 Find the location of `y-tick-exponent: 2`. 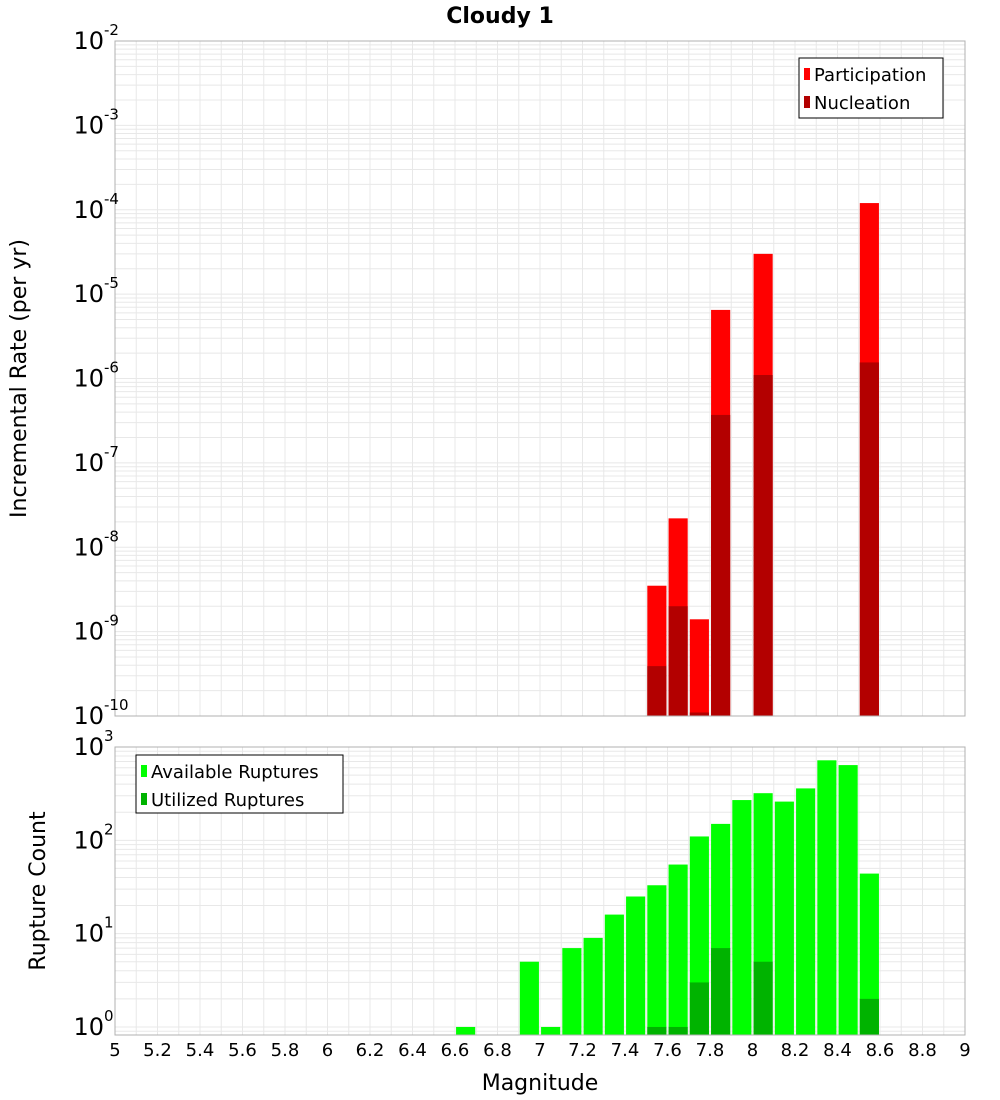

y-tick-exponent: 2 is located at coordinates (109, 829).